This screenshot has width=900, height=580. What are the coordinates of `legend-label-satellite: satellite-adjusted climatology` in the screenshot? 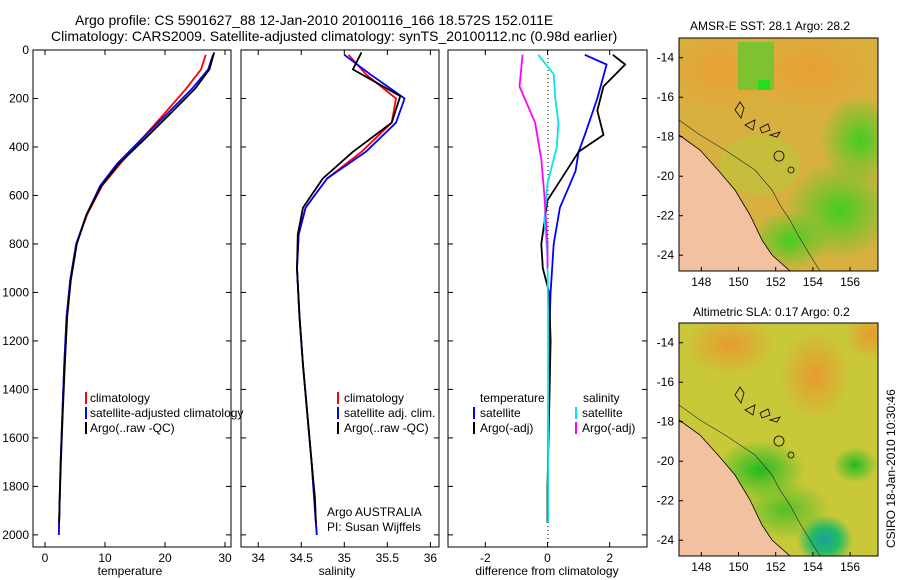 It's located at (166, 413).